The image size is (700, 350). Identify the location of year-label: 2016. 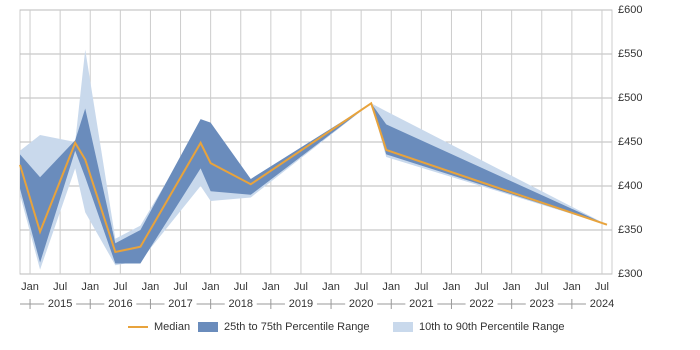
(120, 304).